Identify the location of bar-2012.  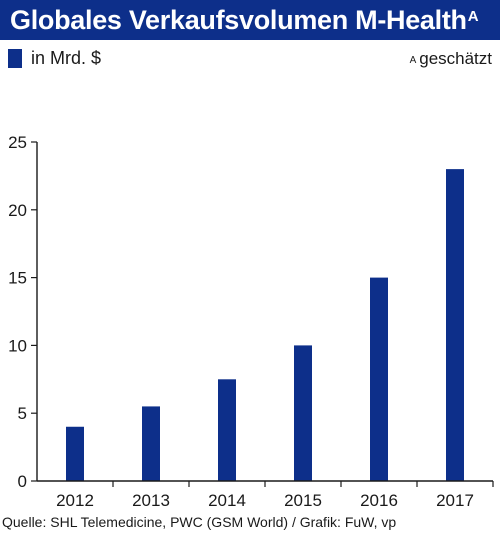
(75, 453).